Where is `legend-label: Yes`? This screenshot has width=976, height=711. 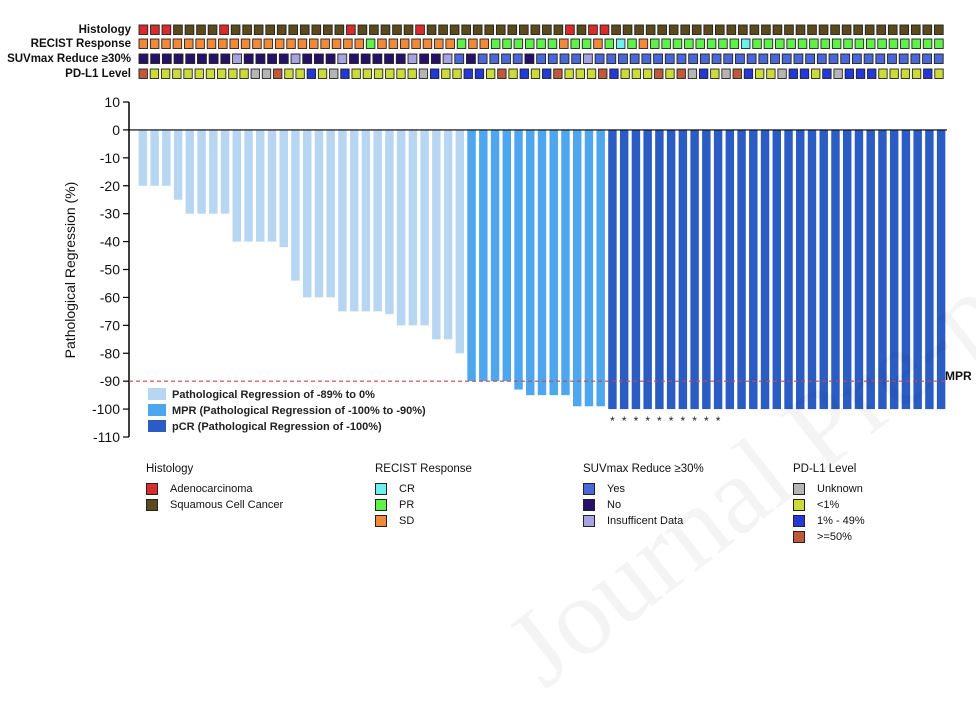
legend-label: Yes is located at coordinates (616, 489).